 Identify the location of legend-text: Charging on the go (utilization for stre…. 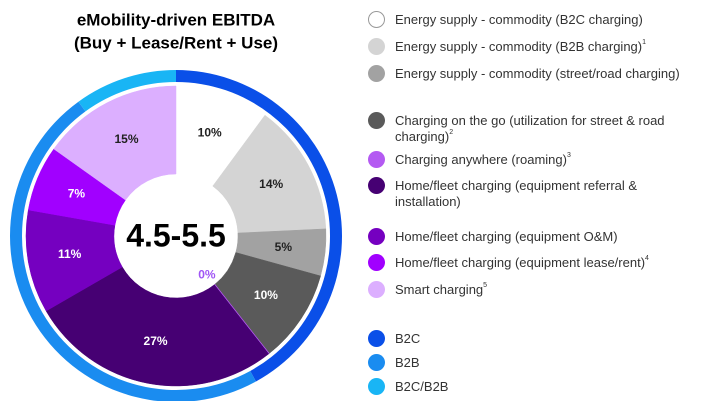
(530, 128).